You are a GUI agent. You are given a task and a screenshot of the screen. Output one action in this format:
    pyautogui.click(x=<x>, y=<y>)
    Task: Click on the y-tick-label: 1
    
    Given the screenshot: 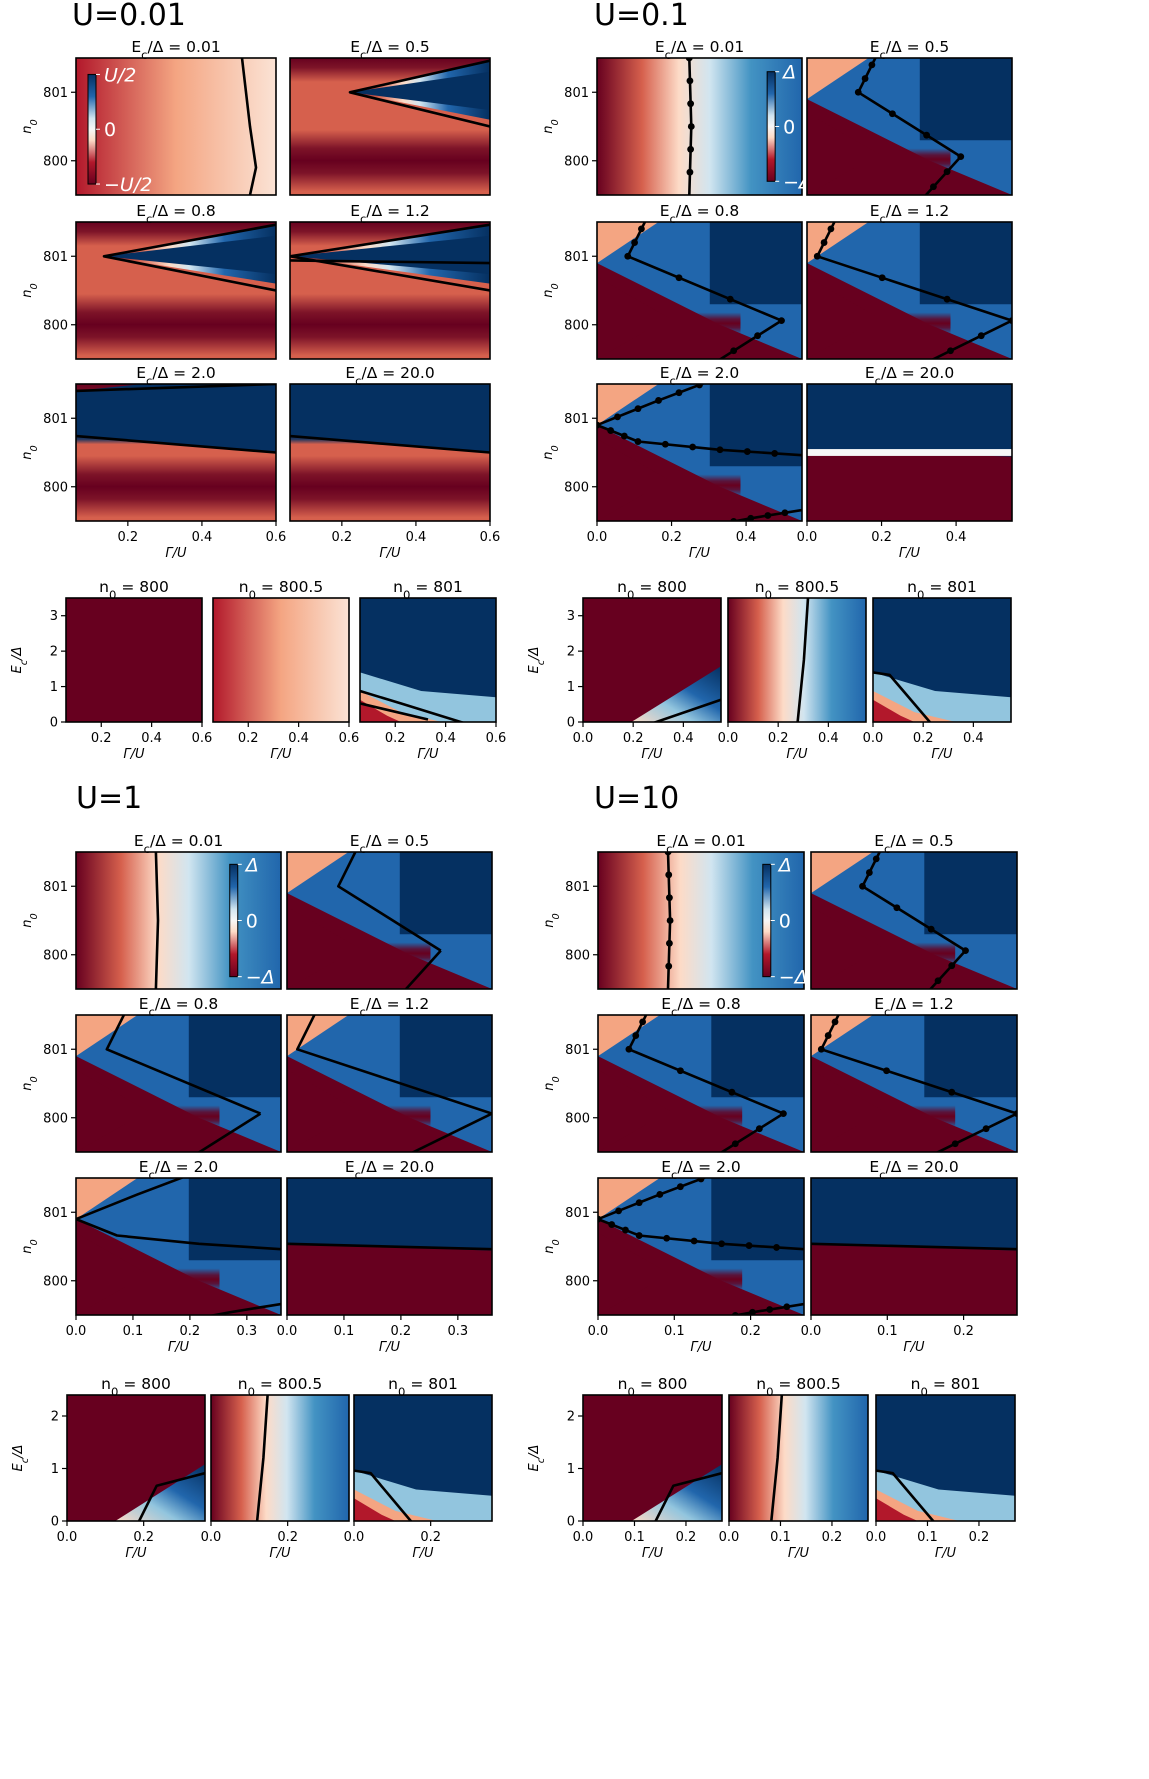 What is the action you would take?
    pyautogui.click(x=571, y=687)
    